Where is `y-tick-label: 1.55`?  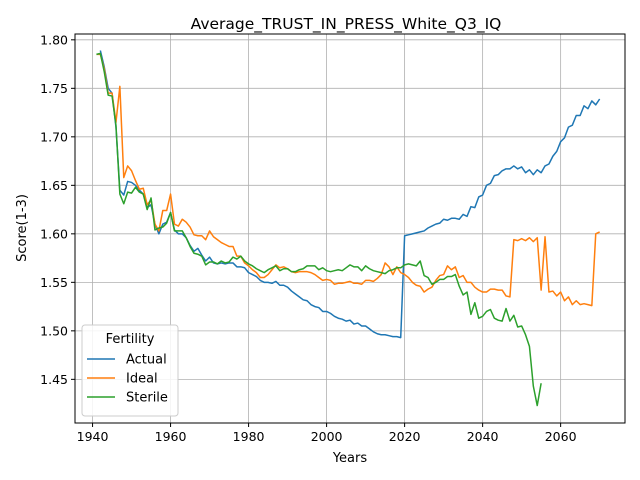
y-tick-label: 1.55 is located at coordinates (54, 282).